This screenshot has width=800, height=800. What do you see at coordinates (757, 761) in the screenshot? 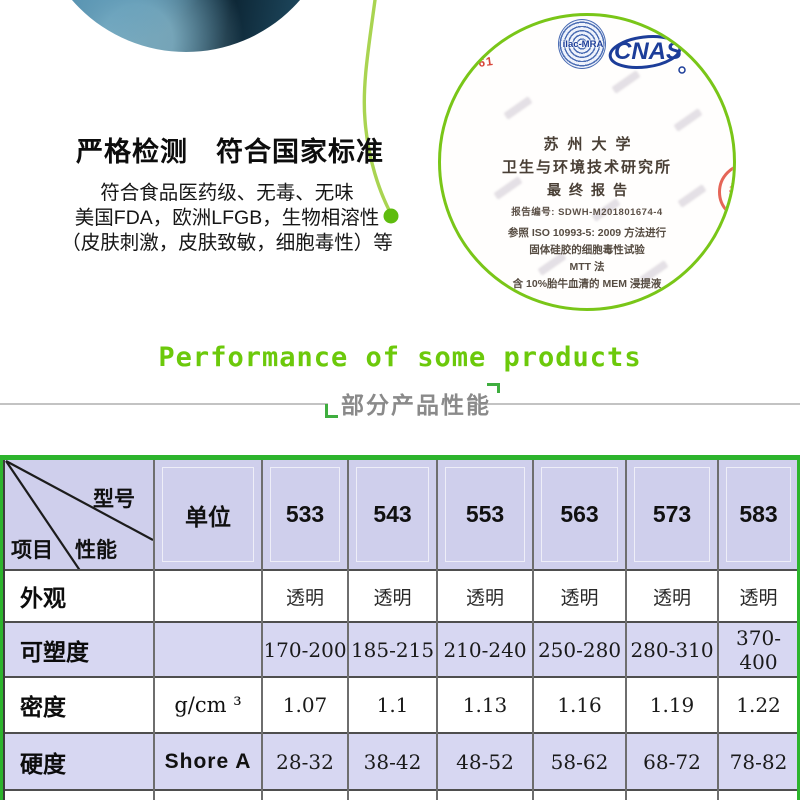
I see `value-cell: 78-82` at bounding box center [757, 761].